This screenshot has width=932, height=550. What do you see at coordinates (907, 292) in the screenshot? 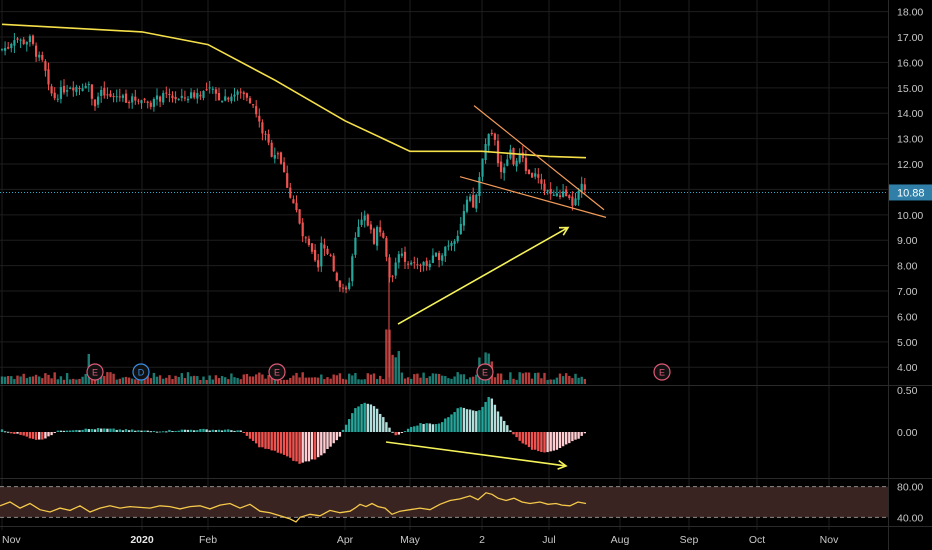
I see `price-axis-tick: 7.00` at bounding box center [907, 292].